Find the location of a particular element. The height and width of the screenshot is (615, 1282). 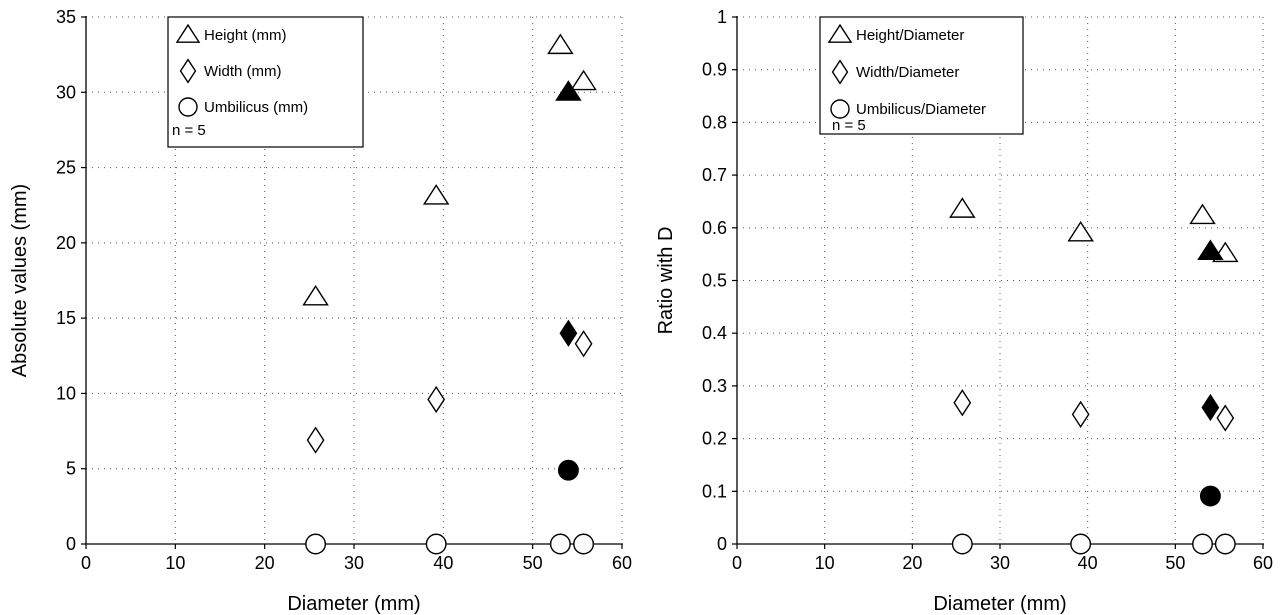

y-tick-label: 0.3 is located at coordinates (714, 386).